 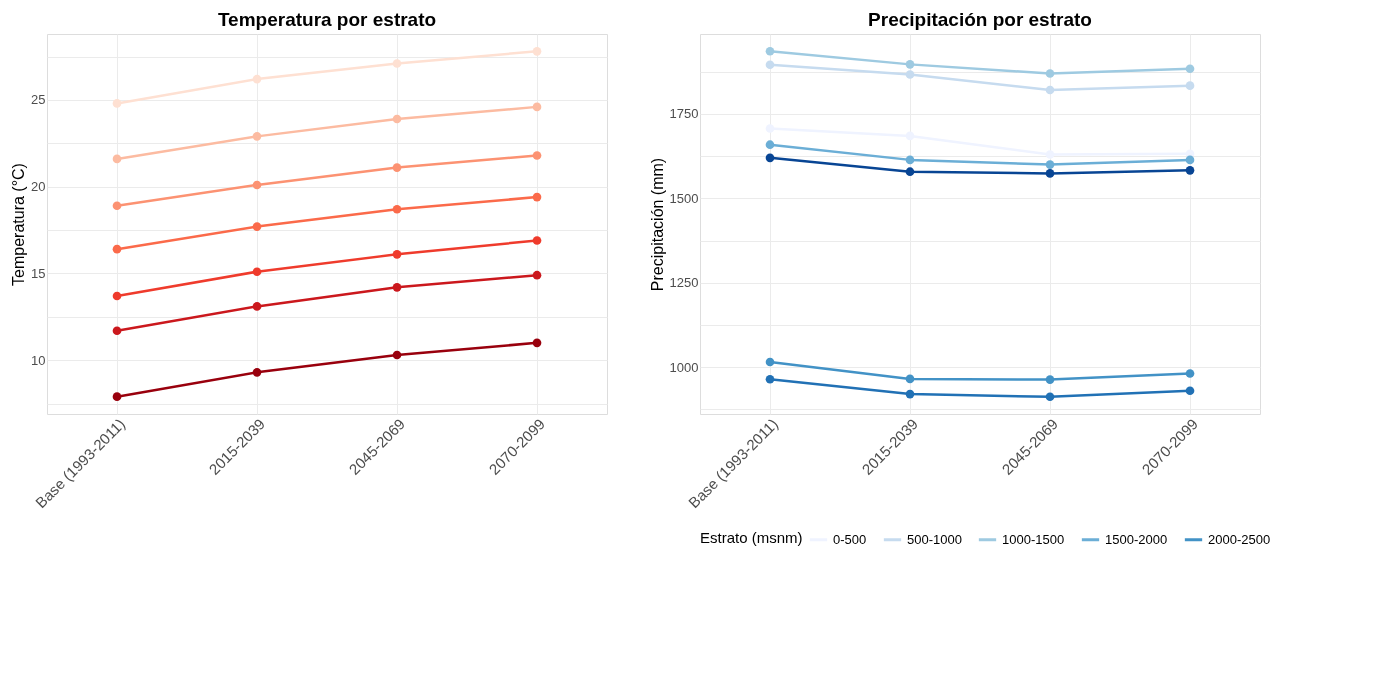 I want to click on y-tick-label: 1500, so click(x=684, y=198).